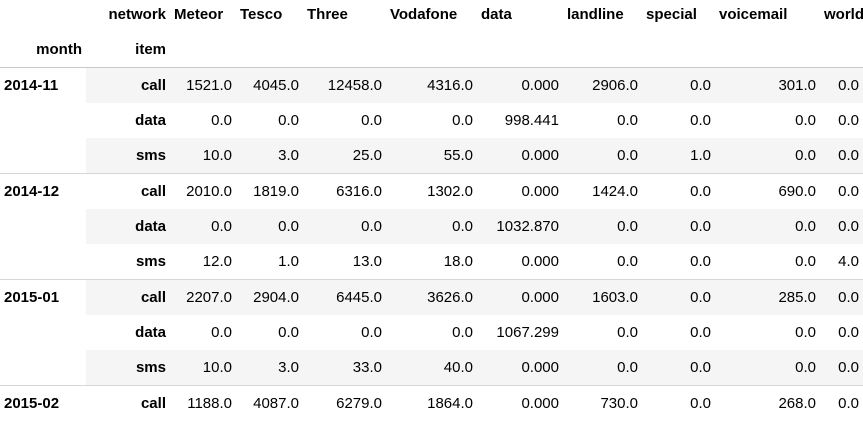 The height and width of the screenshot is (421, 863). What do you see at coordinates (602, 192) in the screenshot?
I see `table-cell: 1424.0` at bounding box center [602, 192].